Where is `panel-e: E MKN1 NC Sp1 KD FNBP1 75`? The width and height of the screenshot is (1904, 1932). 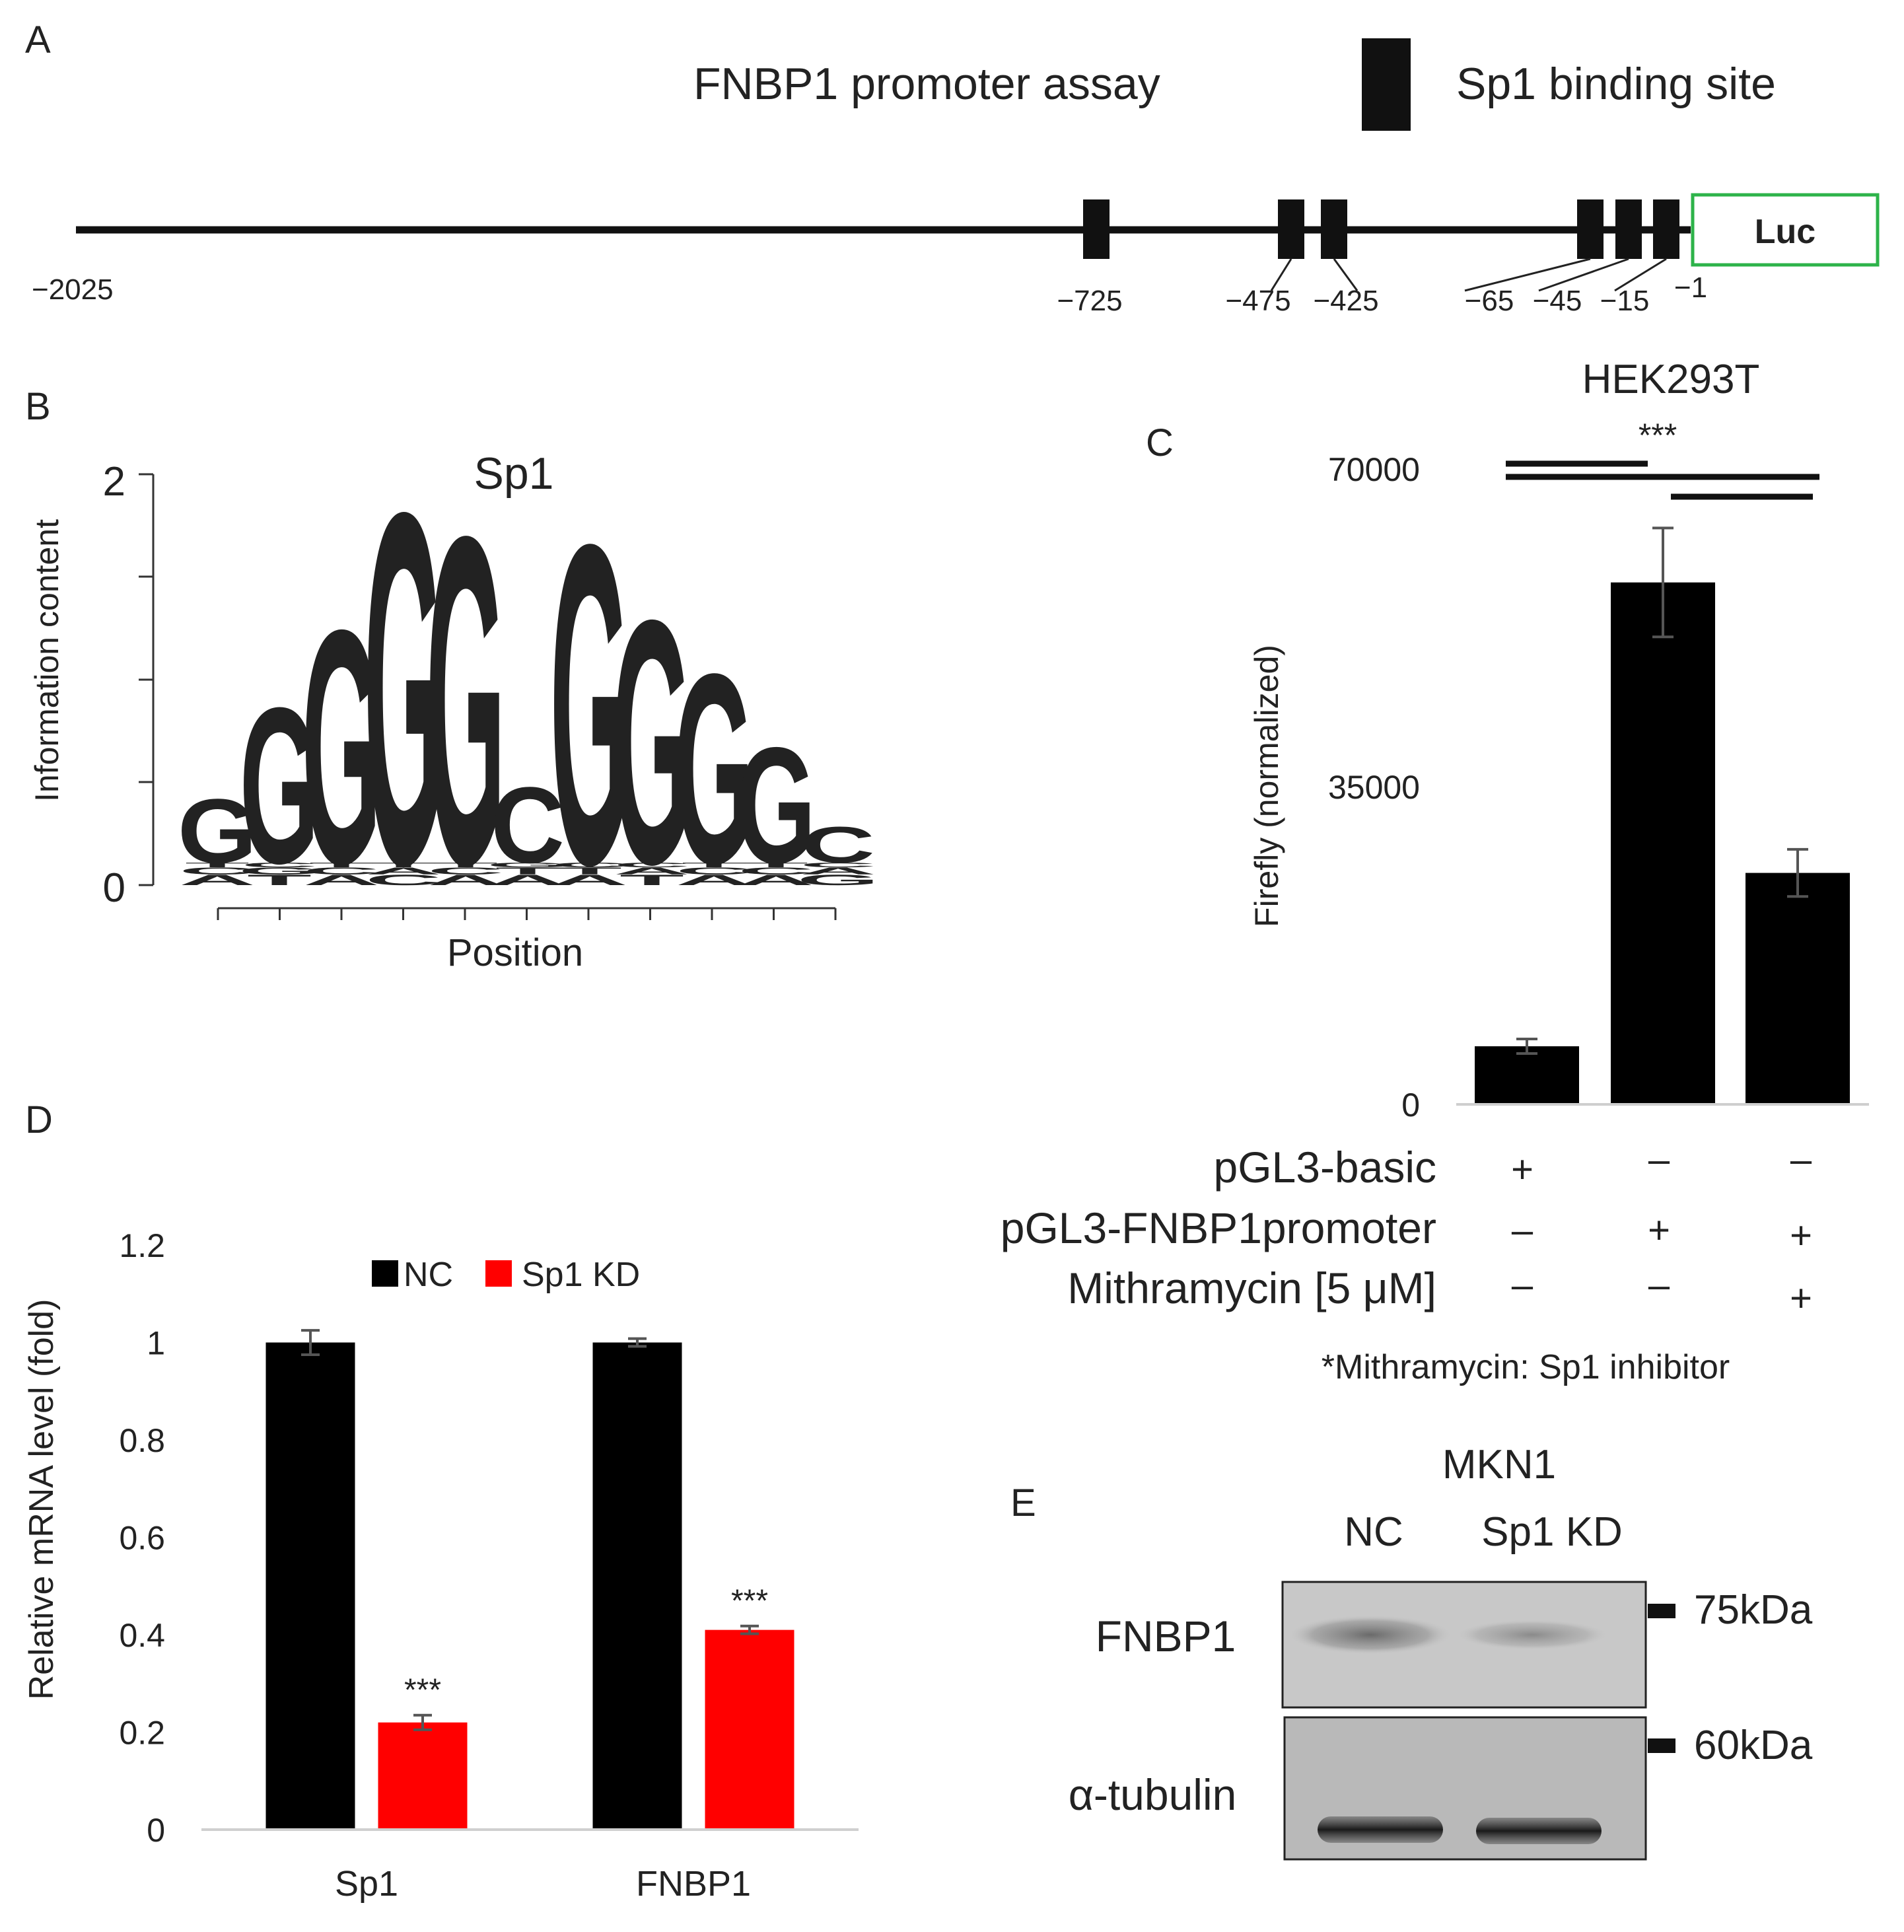
panel-e: E MKN1 NC Sp1 KD FNBP1 75 is located at coordinates (1411, 1651).